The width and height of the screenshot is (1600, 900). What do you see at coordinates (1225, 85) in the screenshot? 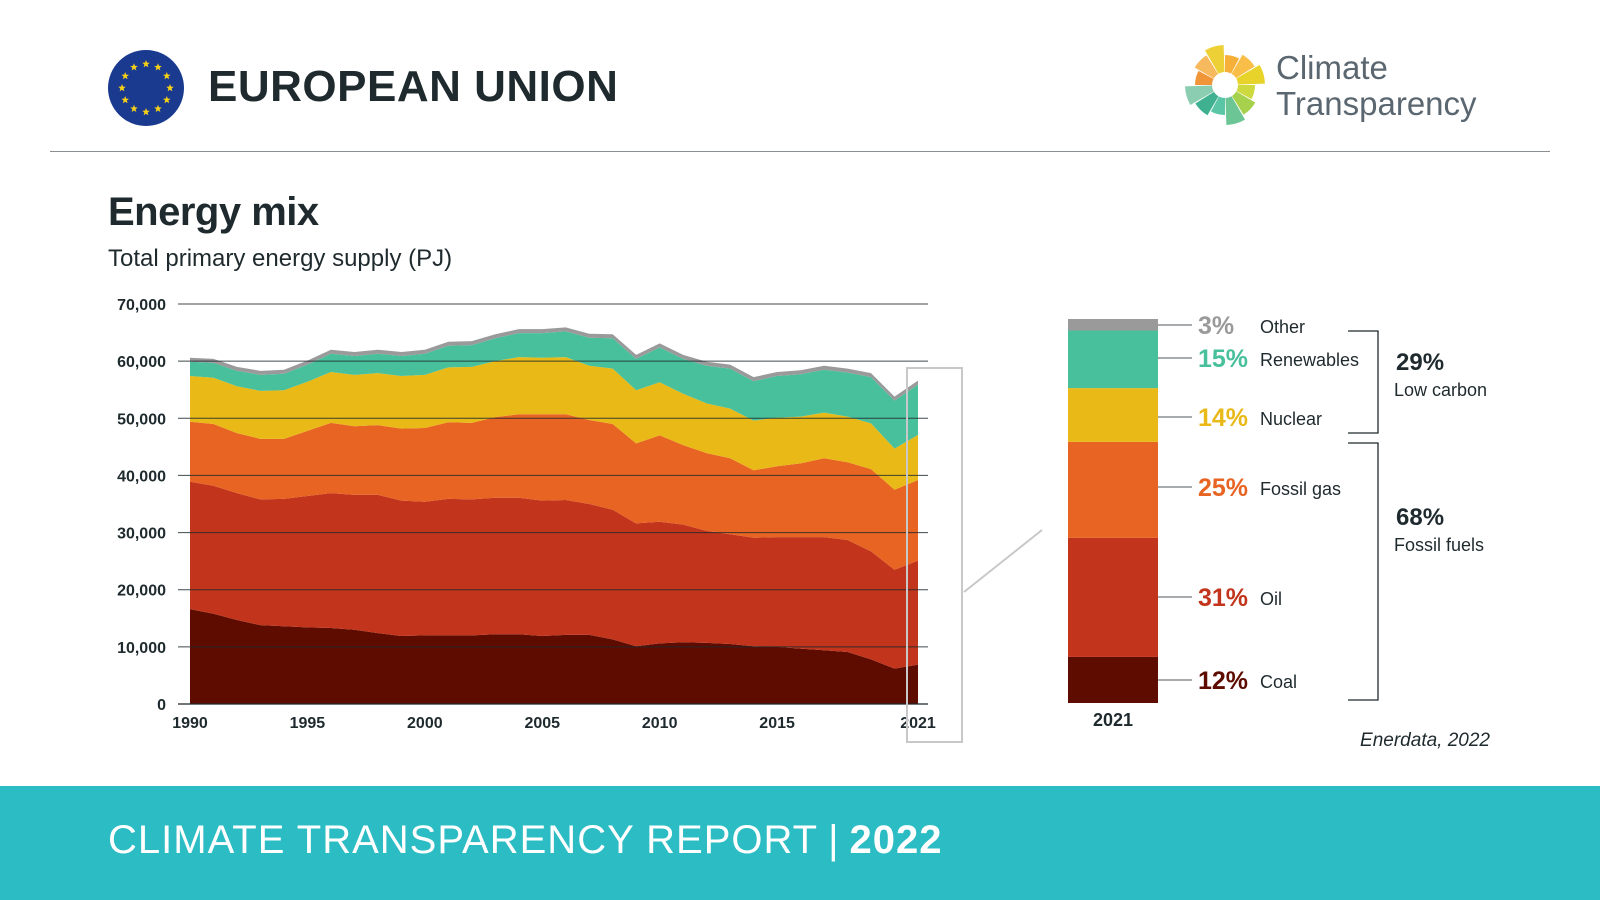
I see `climate-transparency-logo-icon` at bounding box center [1225, 85].